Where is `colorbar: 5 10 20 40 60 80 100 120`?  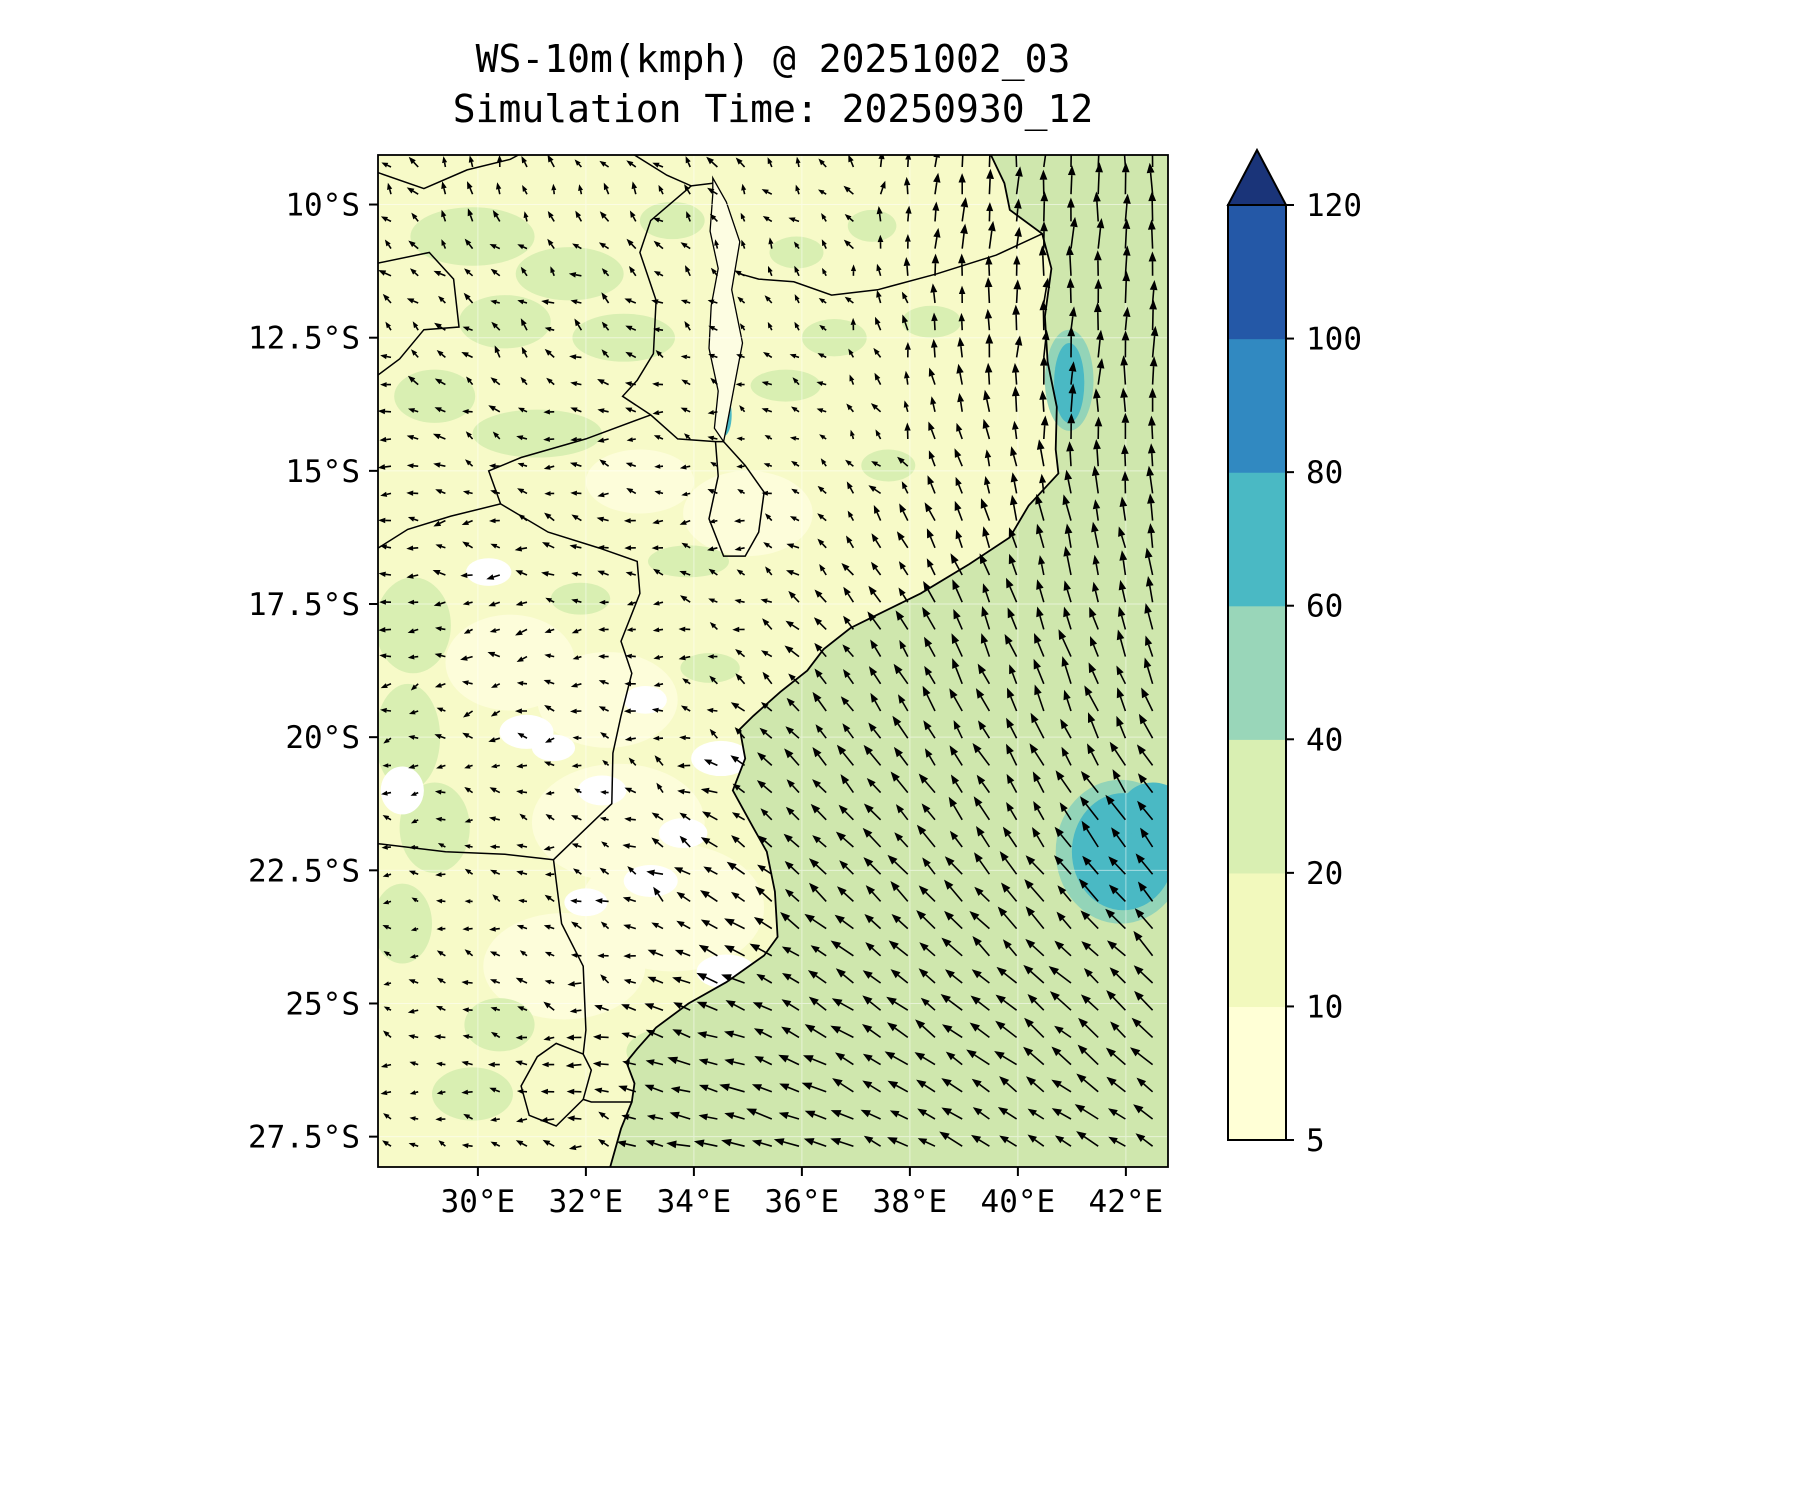 colorbar: 5 10 20 40 60 80 100 120 is located at coordinates (1294, 653).